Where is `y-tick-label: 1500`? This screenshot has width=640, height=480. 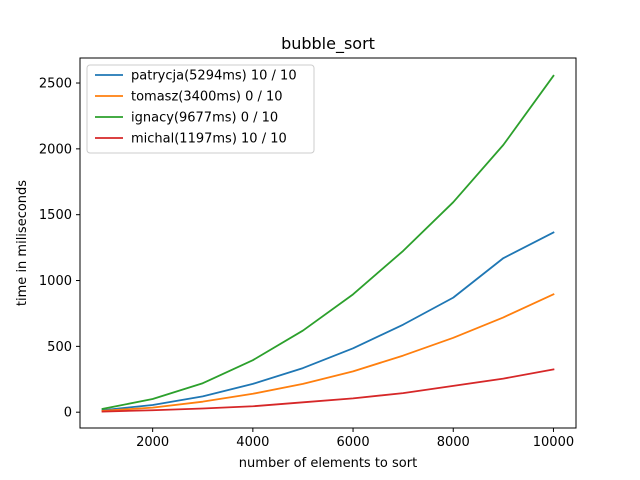 y-tick-label: 1500 is located at coordinates (55, 215).